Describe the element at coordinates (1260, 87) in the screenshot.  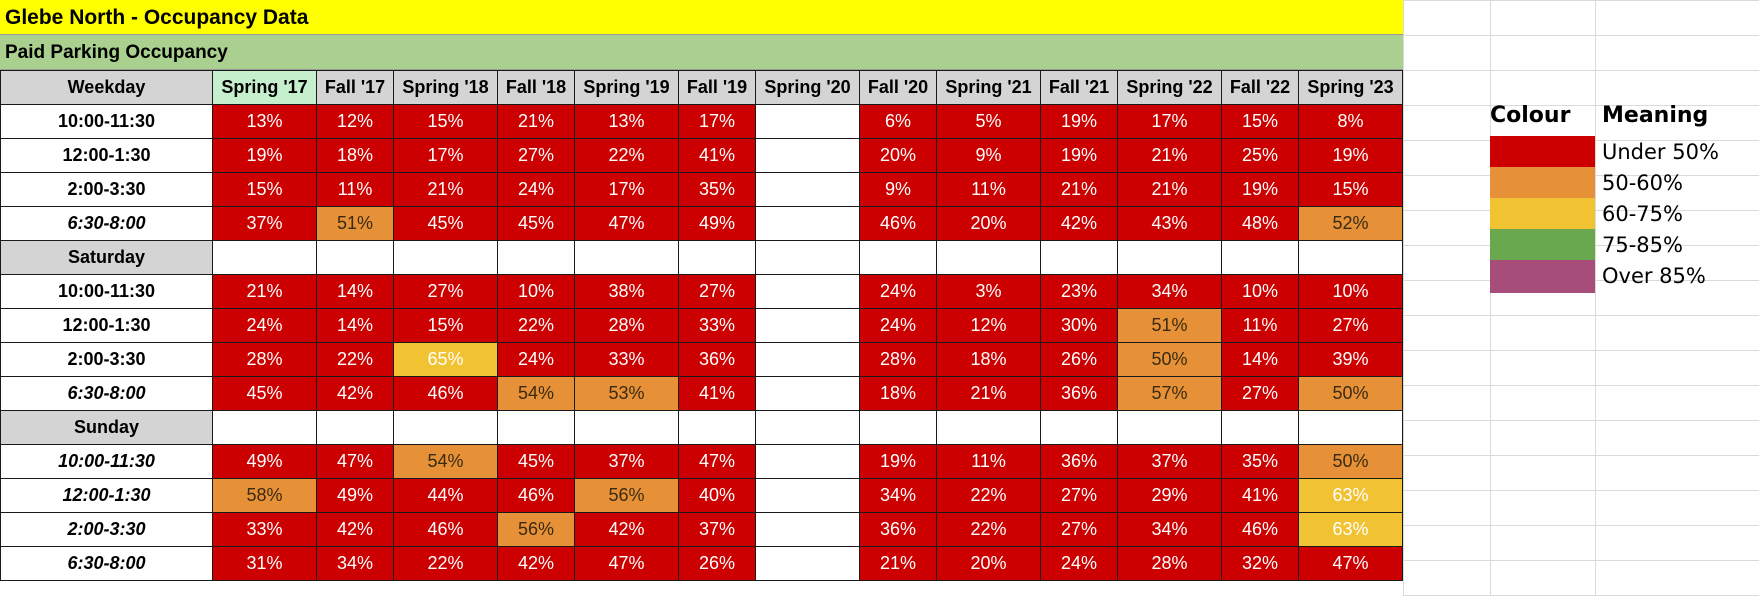
I see `column-header: Fall '22` at that location.